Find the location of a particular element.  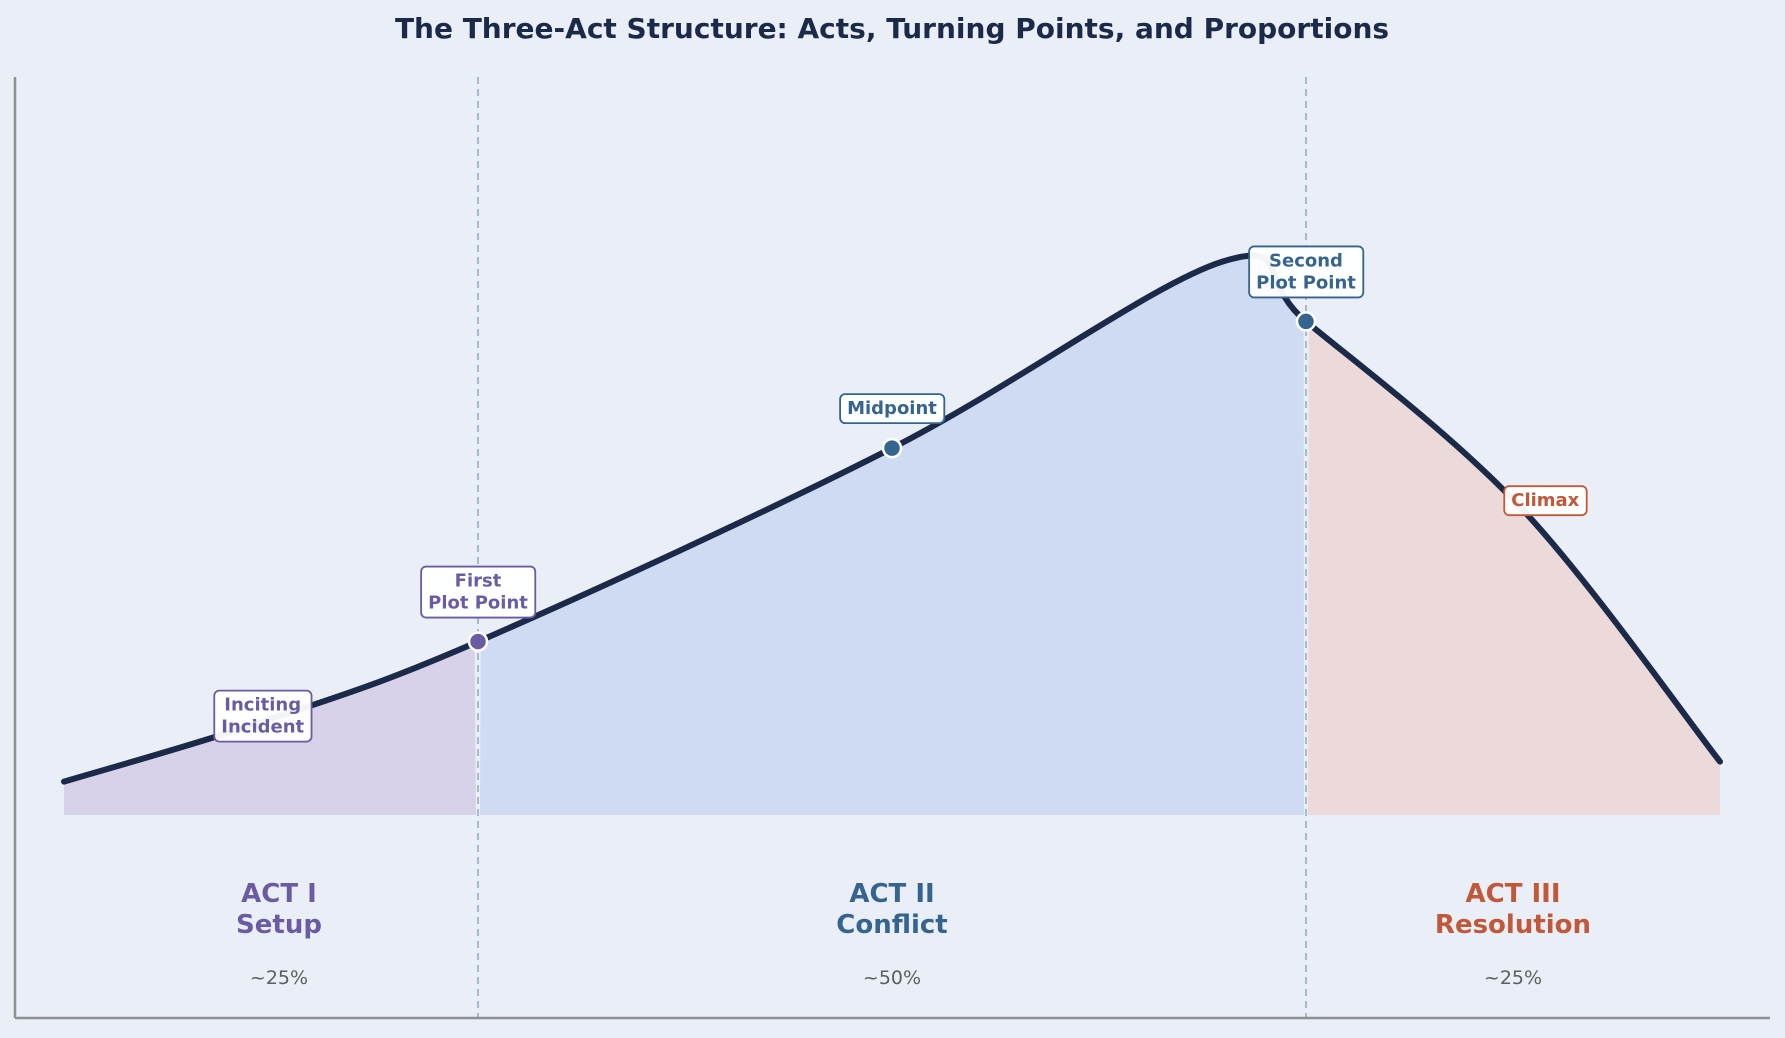

turning-point-label-line1: First is located at coordinates (478, 581).